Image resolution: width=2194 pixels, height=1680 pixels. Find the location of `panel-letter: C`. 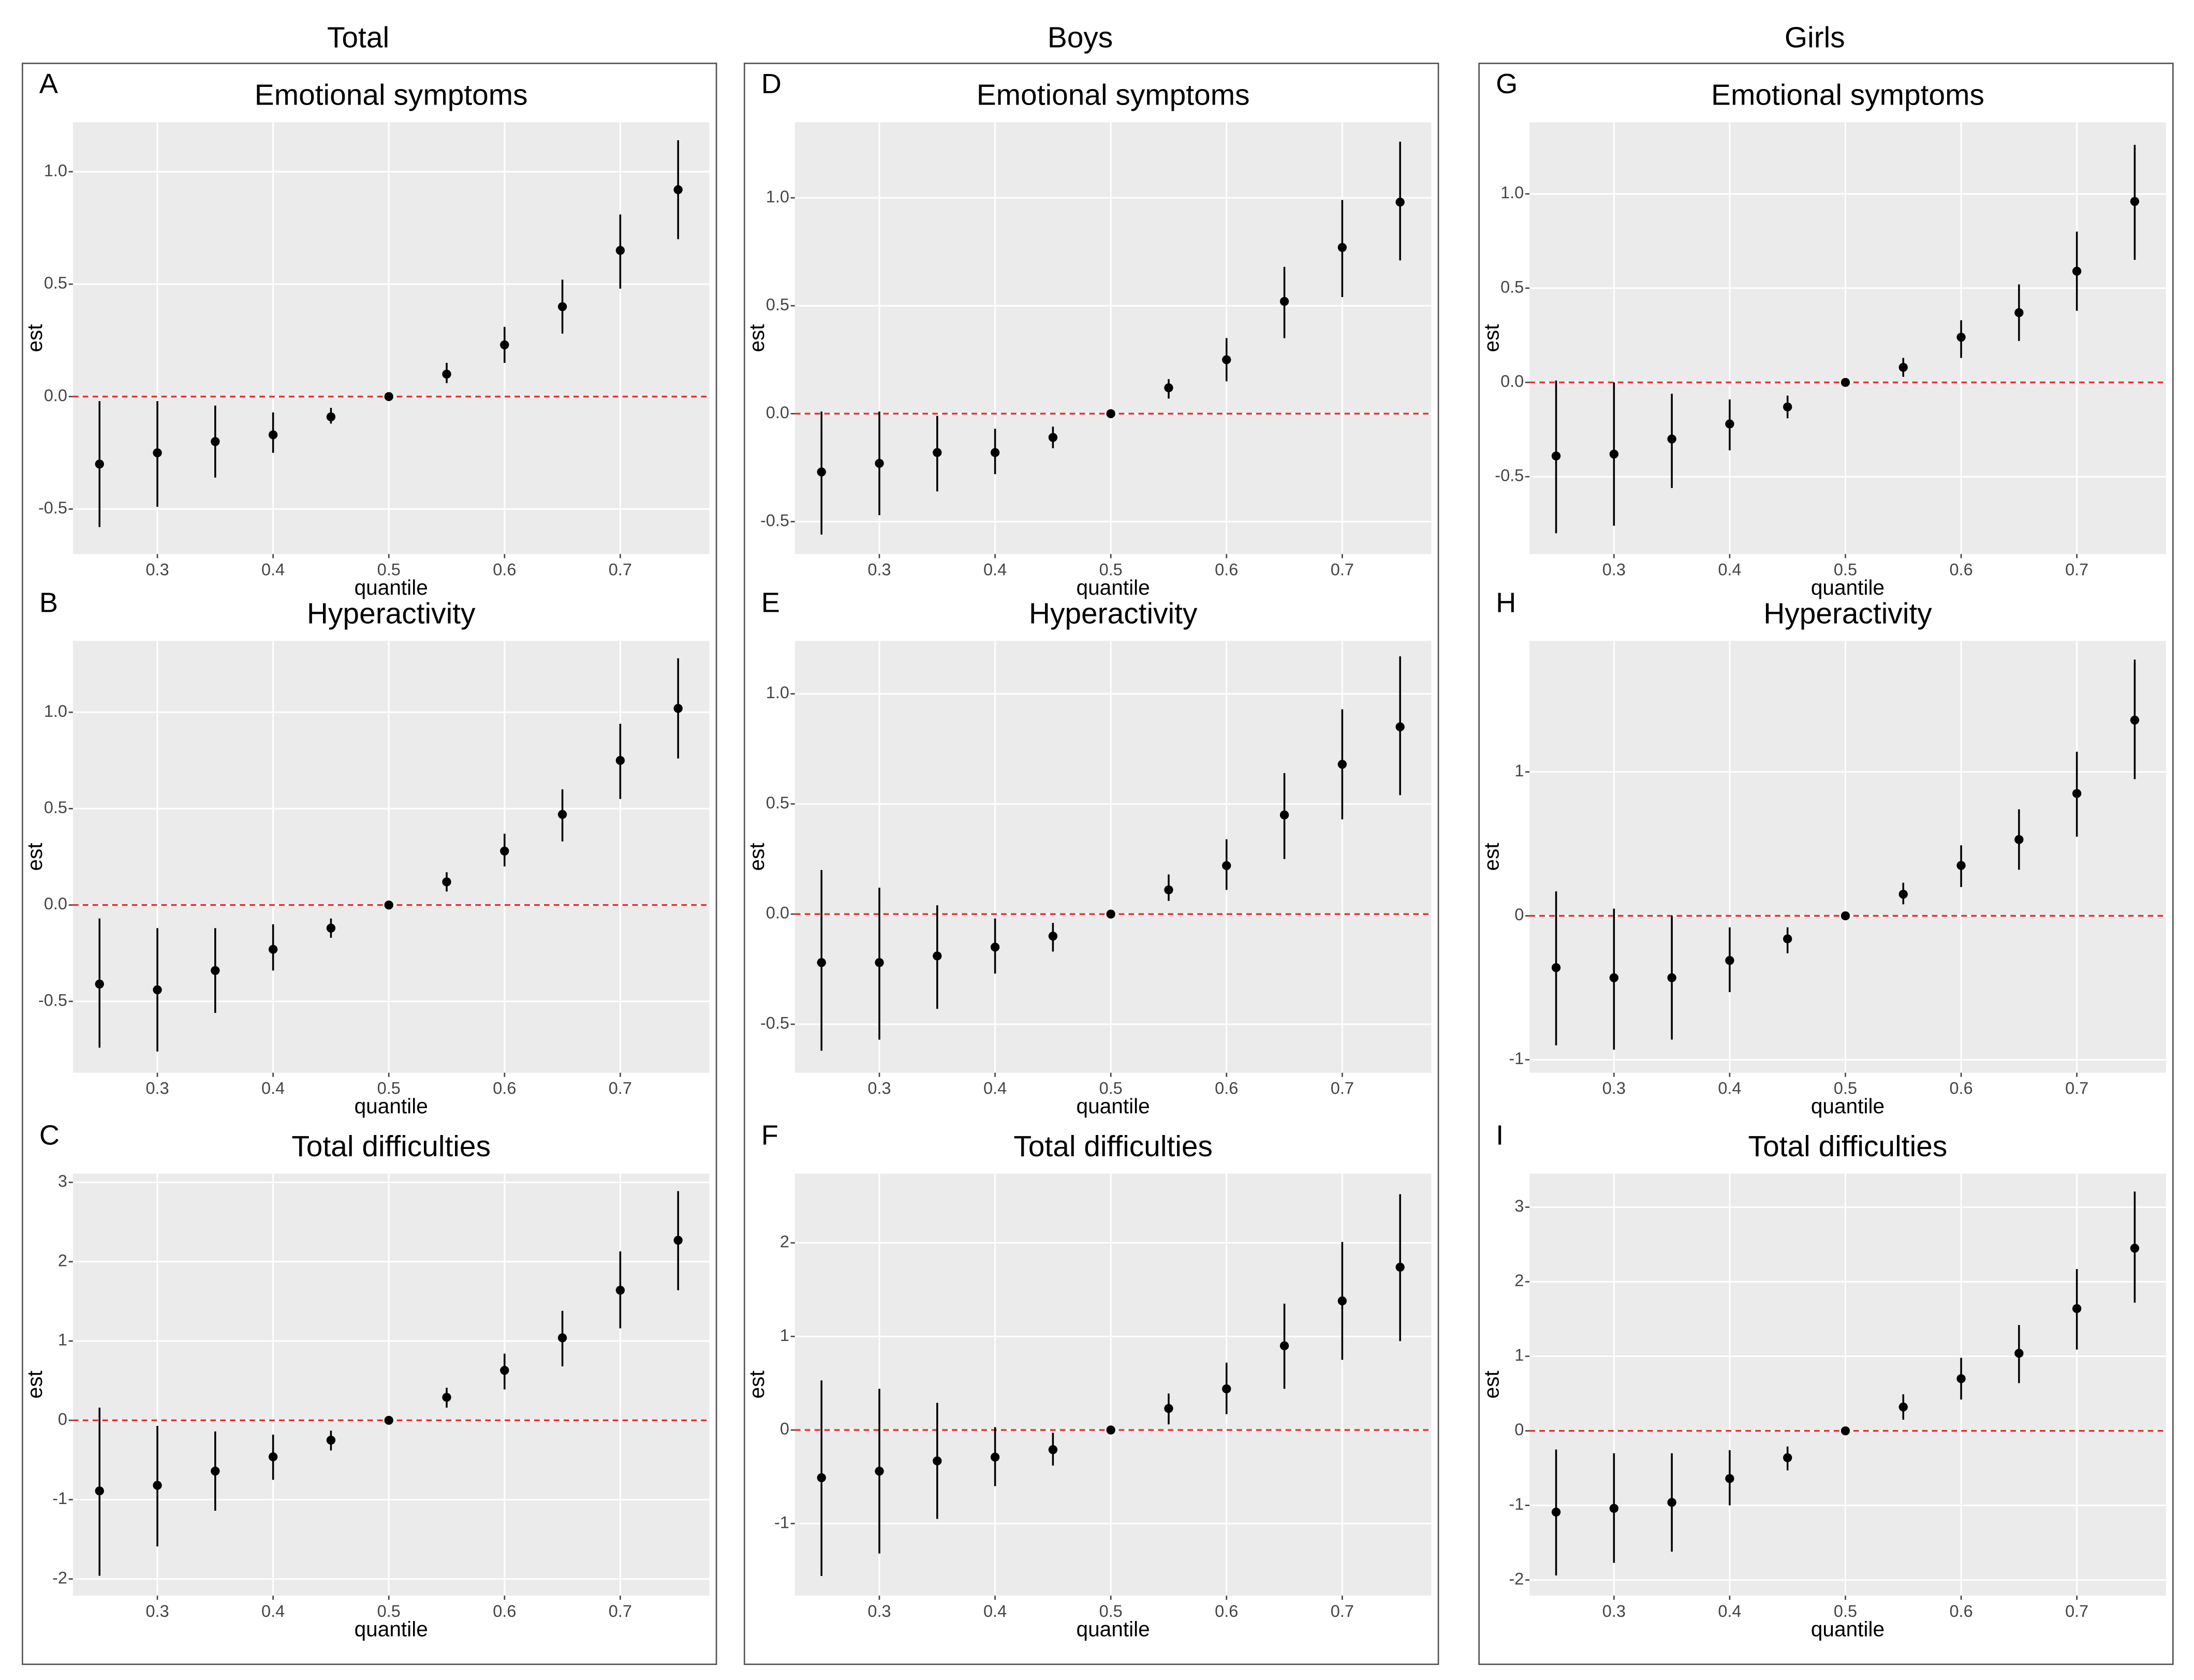

panel-letter: C is located at coordinates (50, 1135).